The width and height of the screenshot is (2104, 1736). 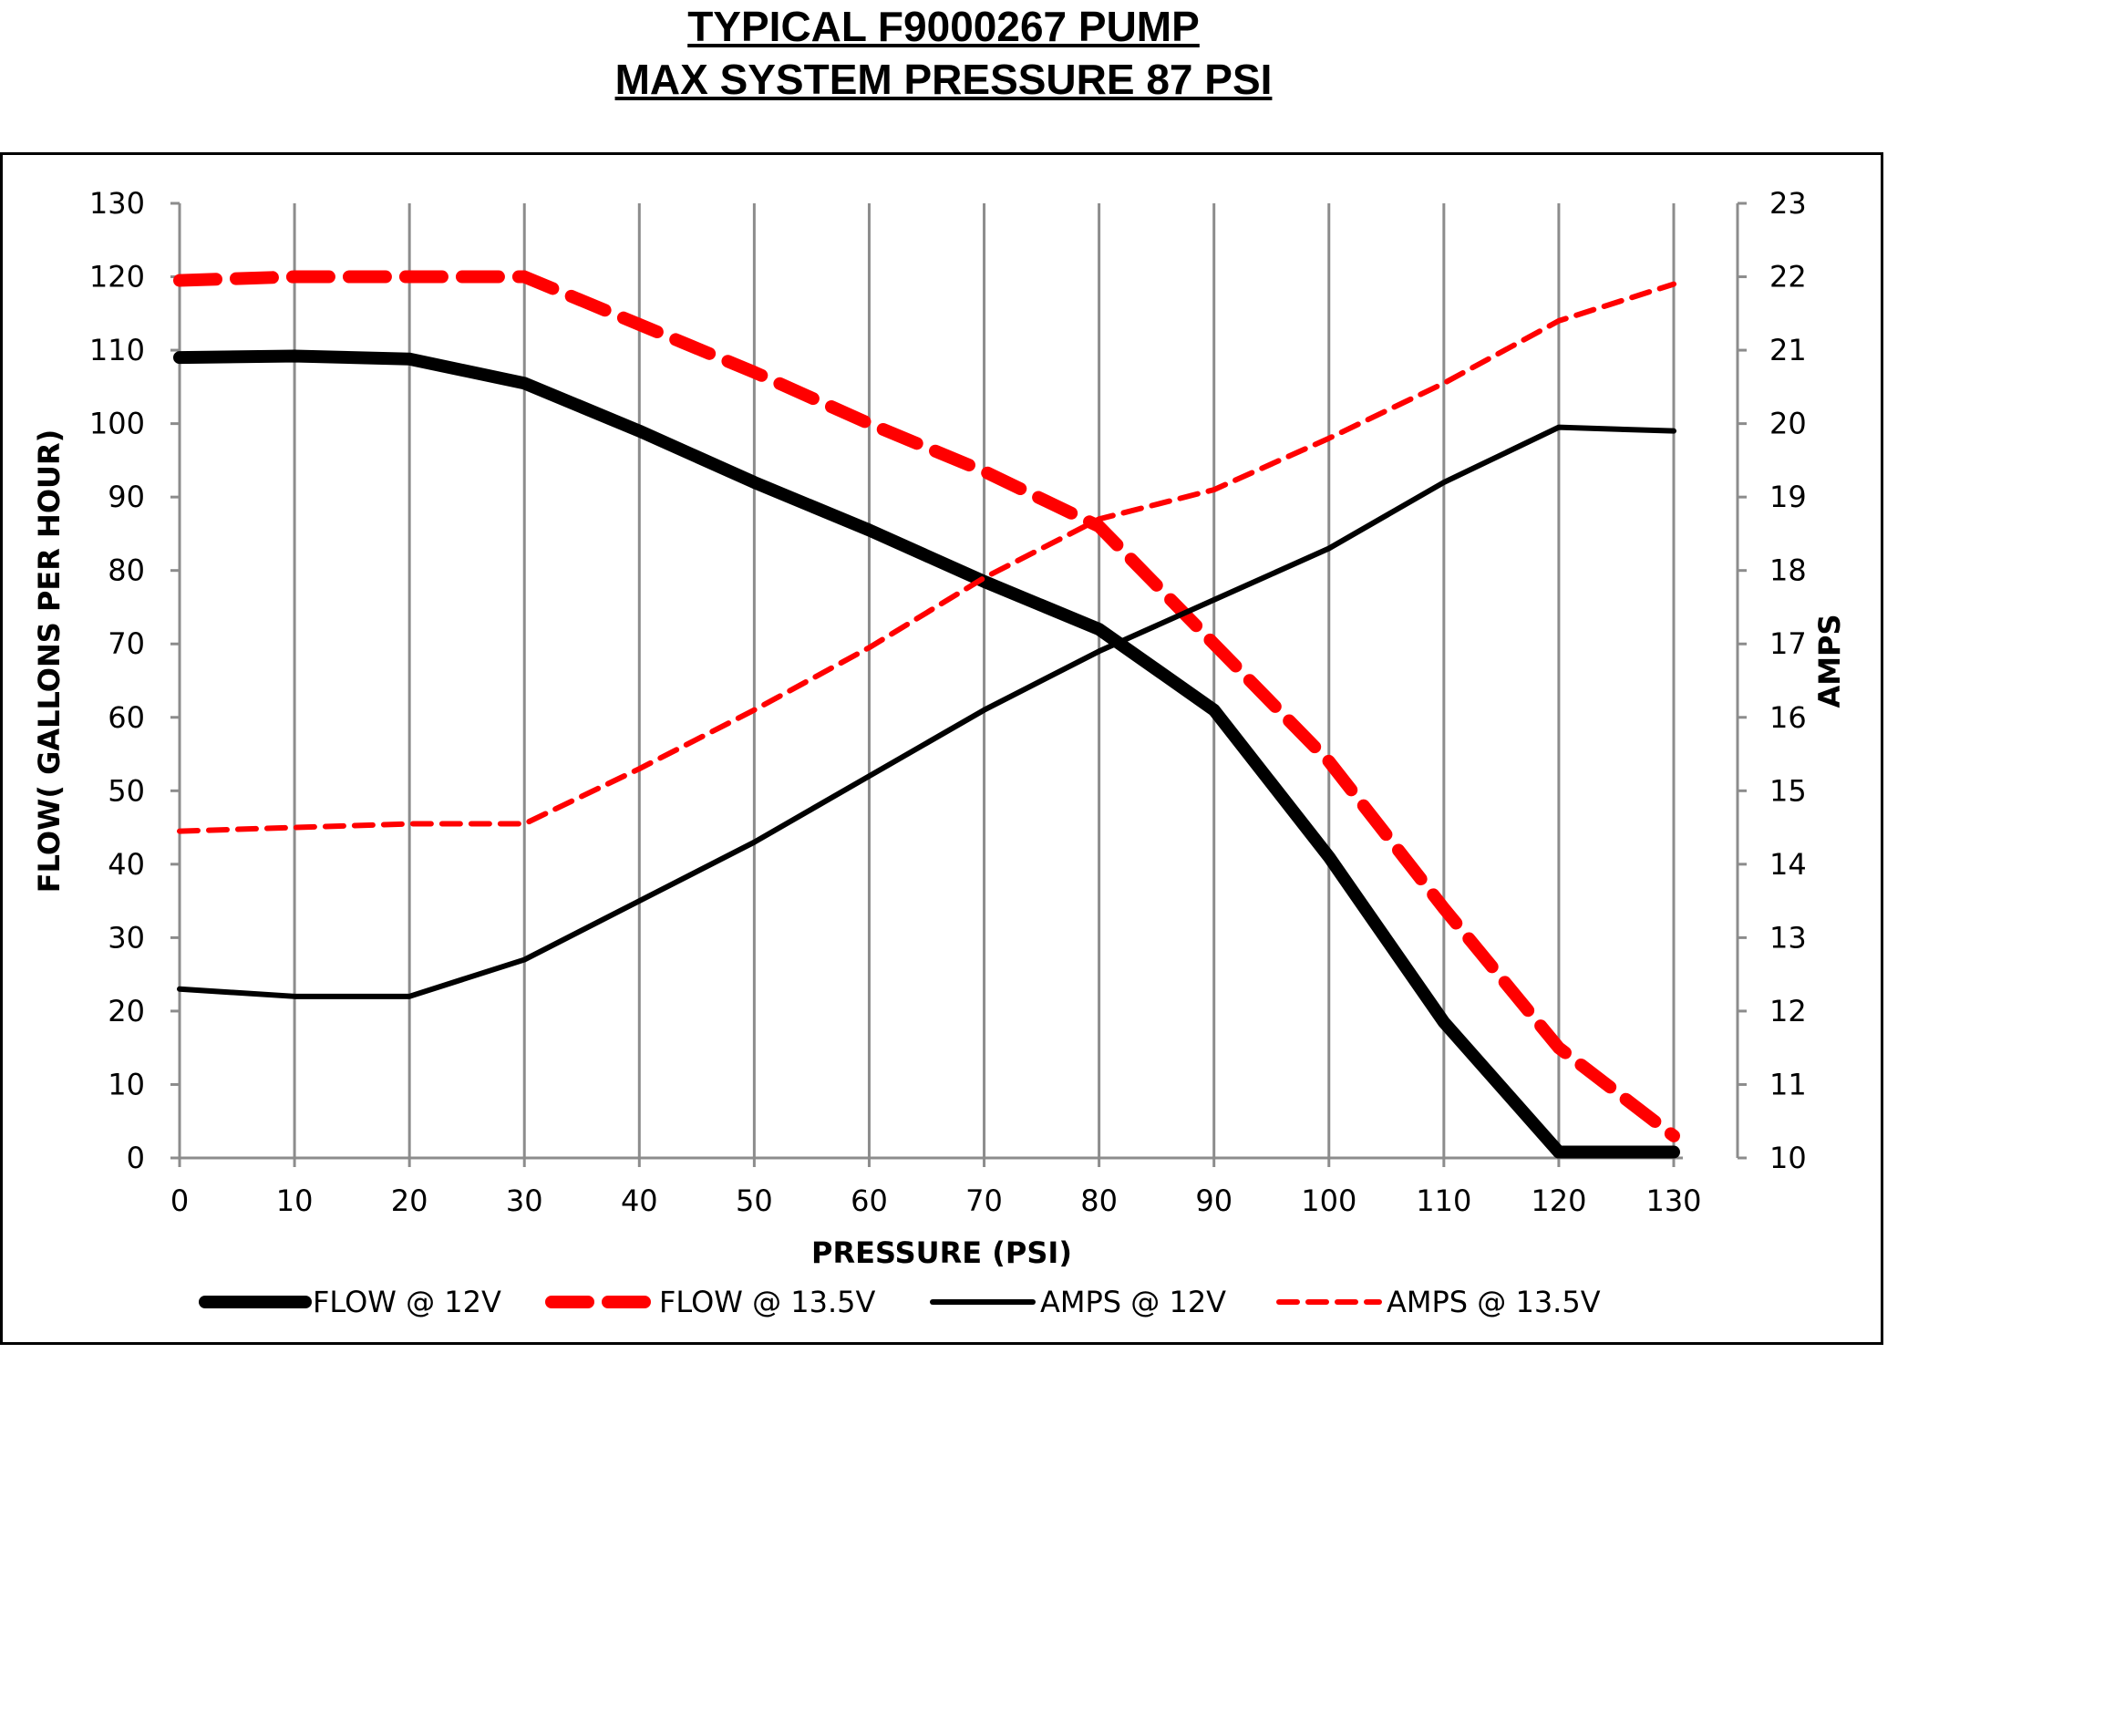 What do you see at coordinates (1788, 1084) in the screenshot?
I see `y2-tick-label: 11` at bounding box center [1788, 1084].